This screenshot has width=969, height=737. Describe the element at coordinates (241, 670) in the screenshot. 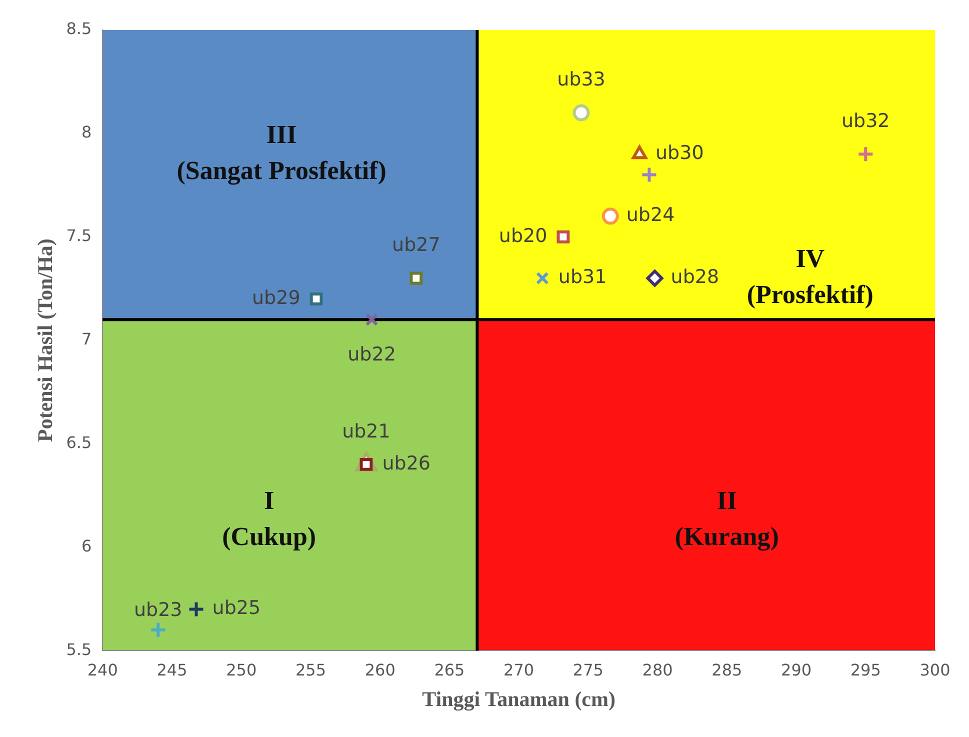

I see `x-tick-label: 250` at that location.